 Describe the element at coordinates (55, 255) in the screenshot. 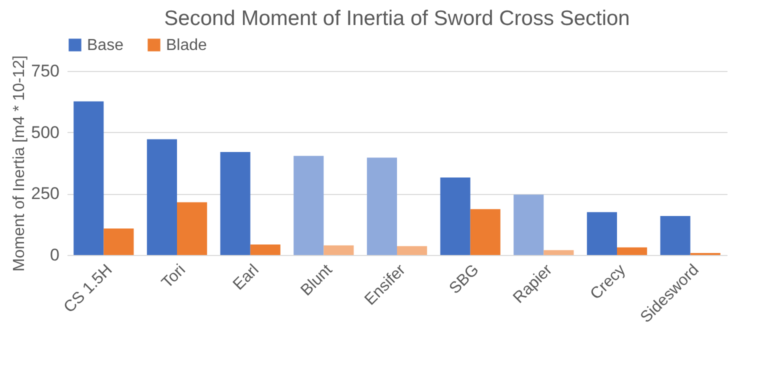

I see `y-tick-label: 0` at that location.